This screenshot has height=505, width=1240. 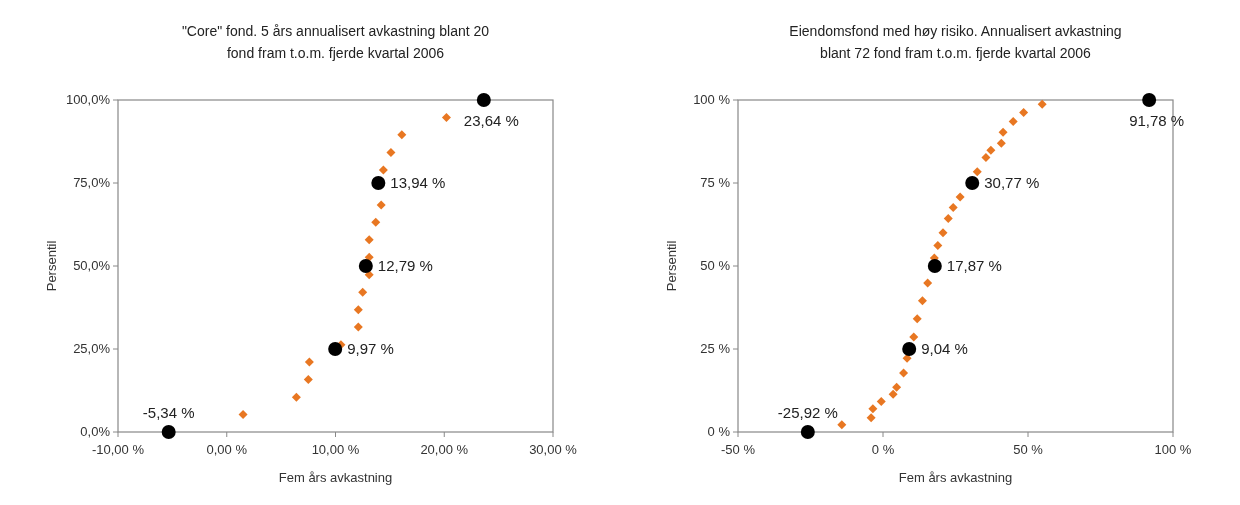 I want to click on x-tick-label: 0 %, so click(x=883, y=449).